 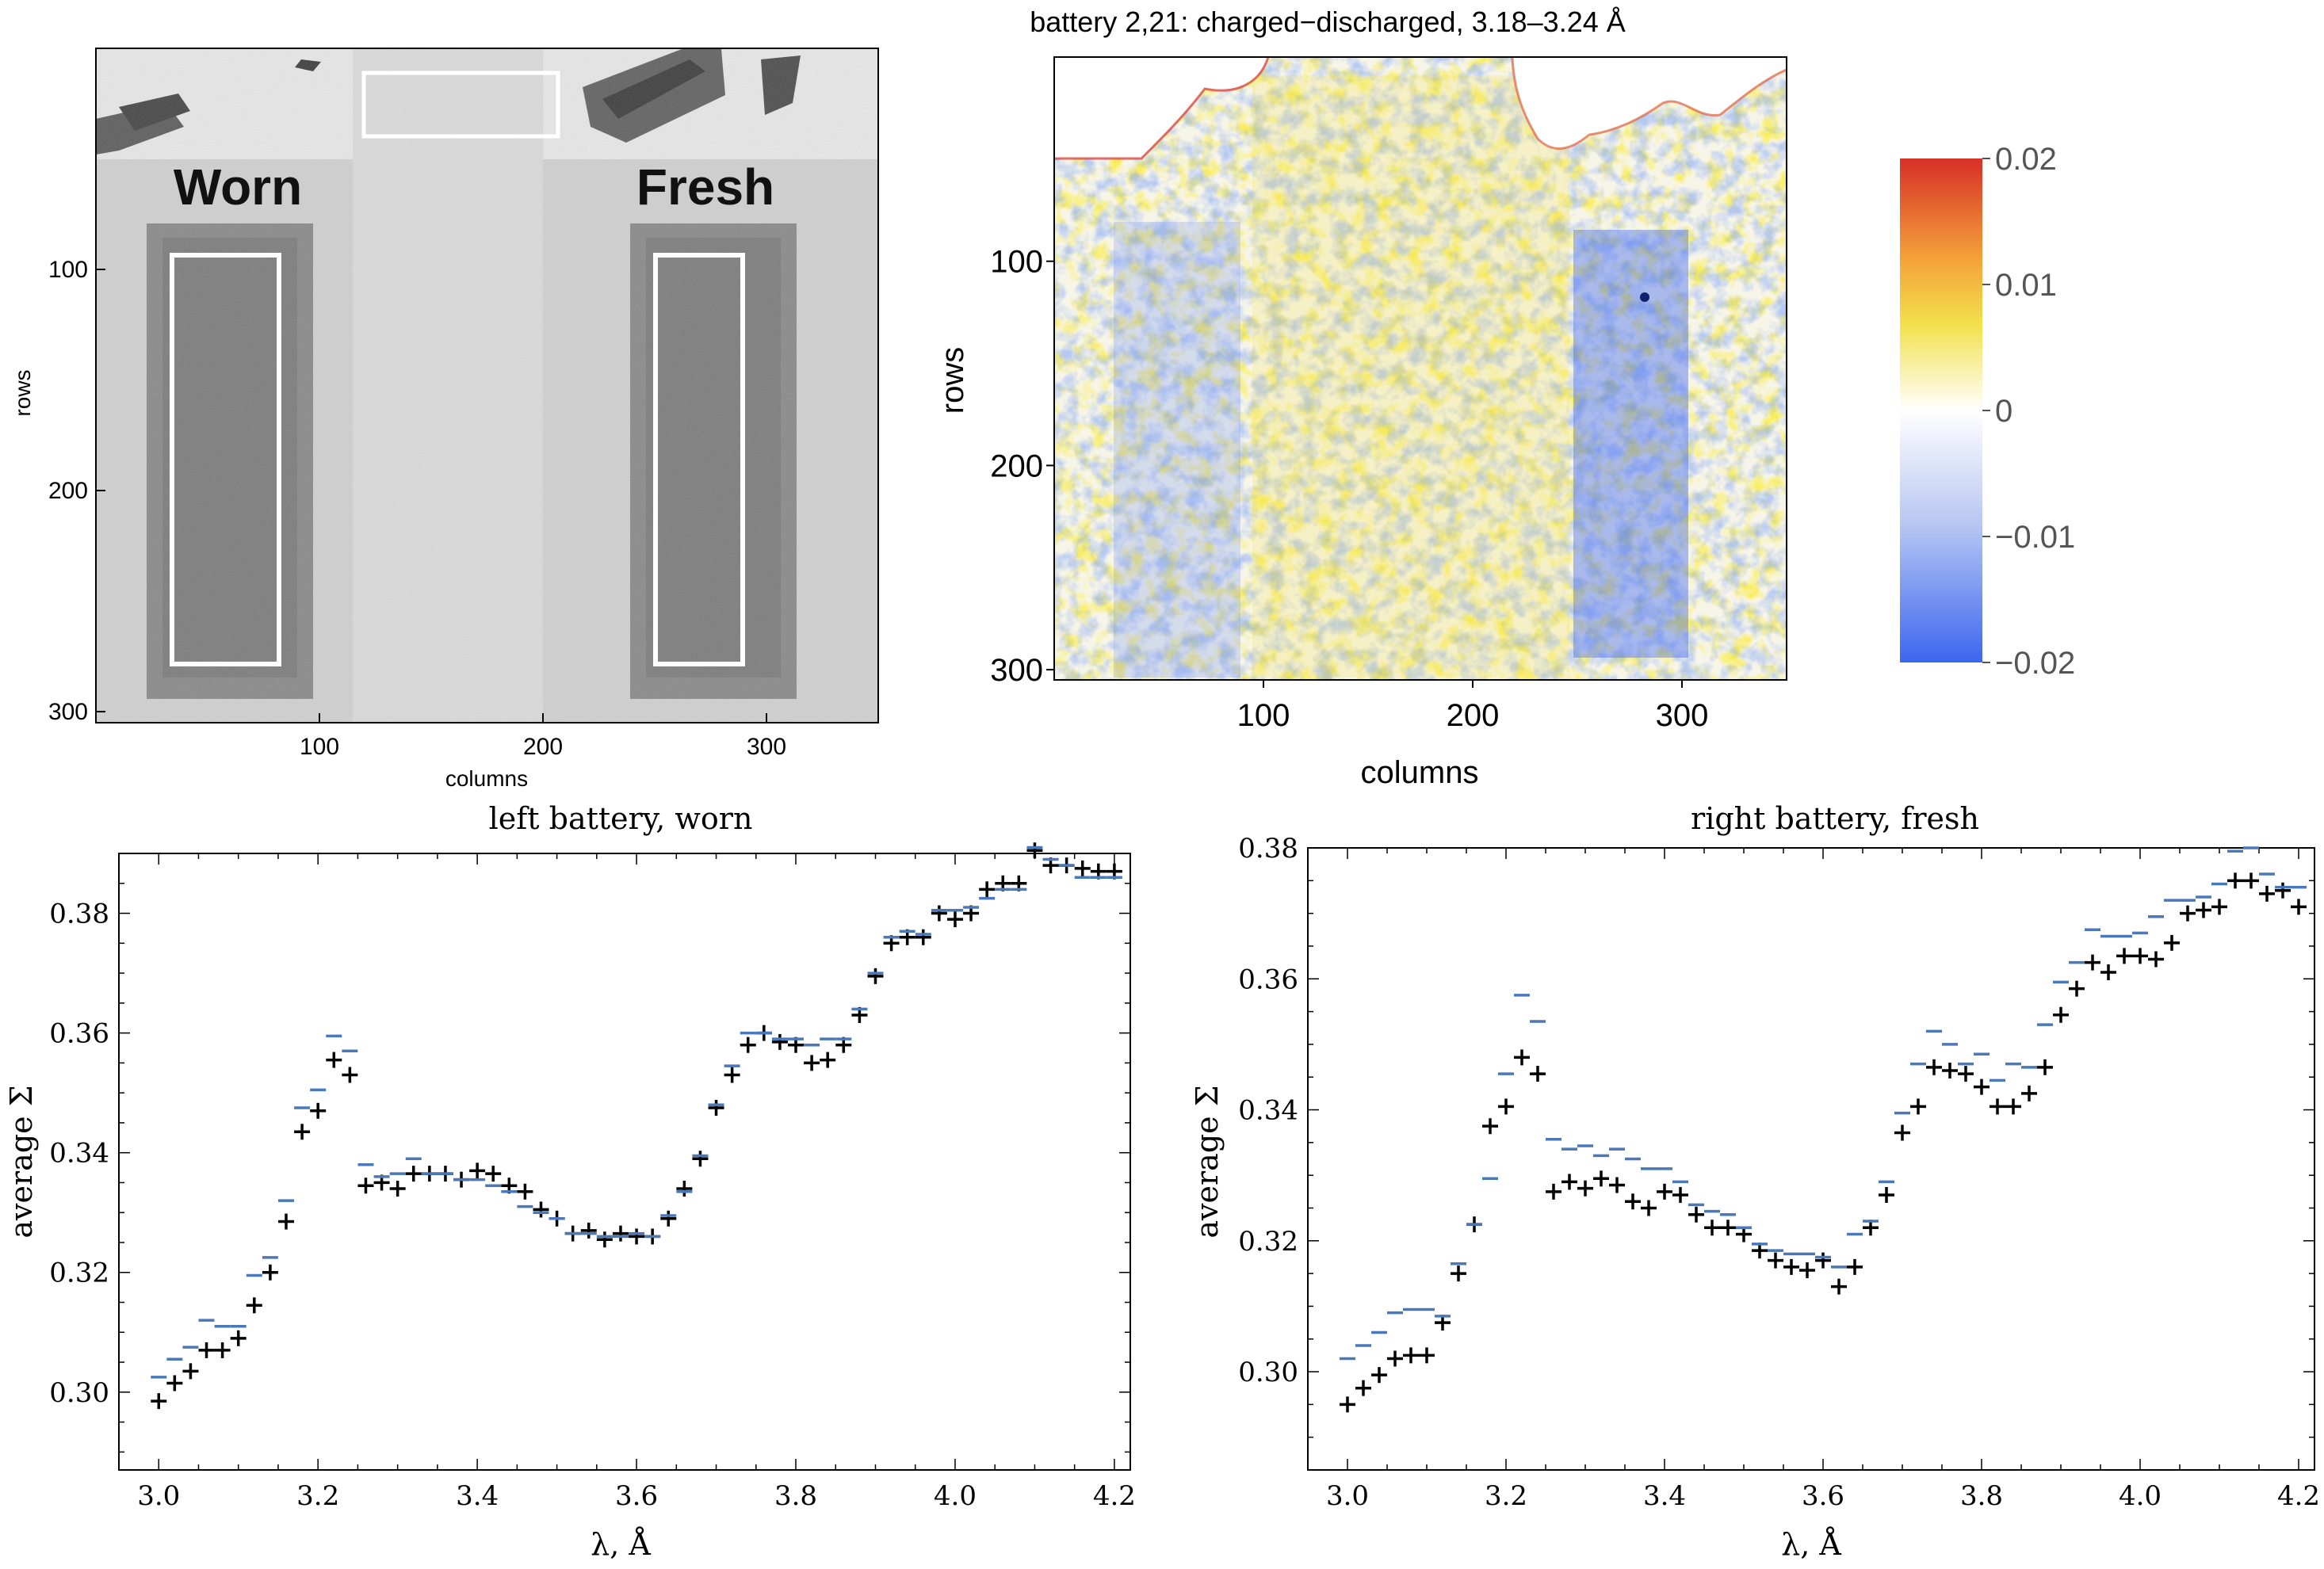 I want to click on mask-edge-right, so click(x=1649, y=103).